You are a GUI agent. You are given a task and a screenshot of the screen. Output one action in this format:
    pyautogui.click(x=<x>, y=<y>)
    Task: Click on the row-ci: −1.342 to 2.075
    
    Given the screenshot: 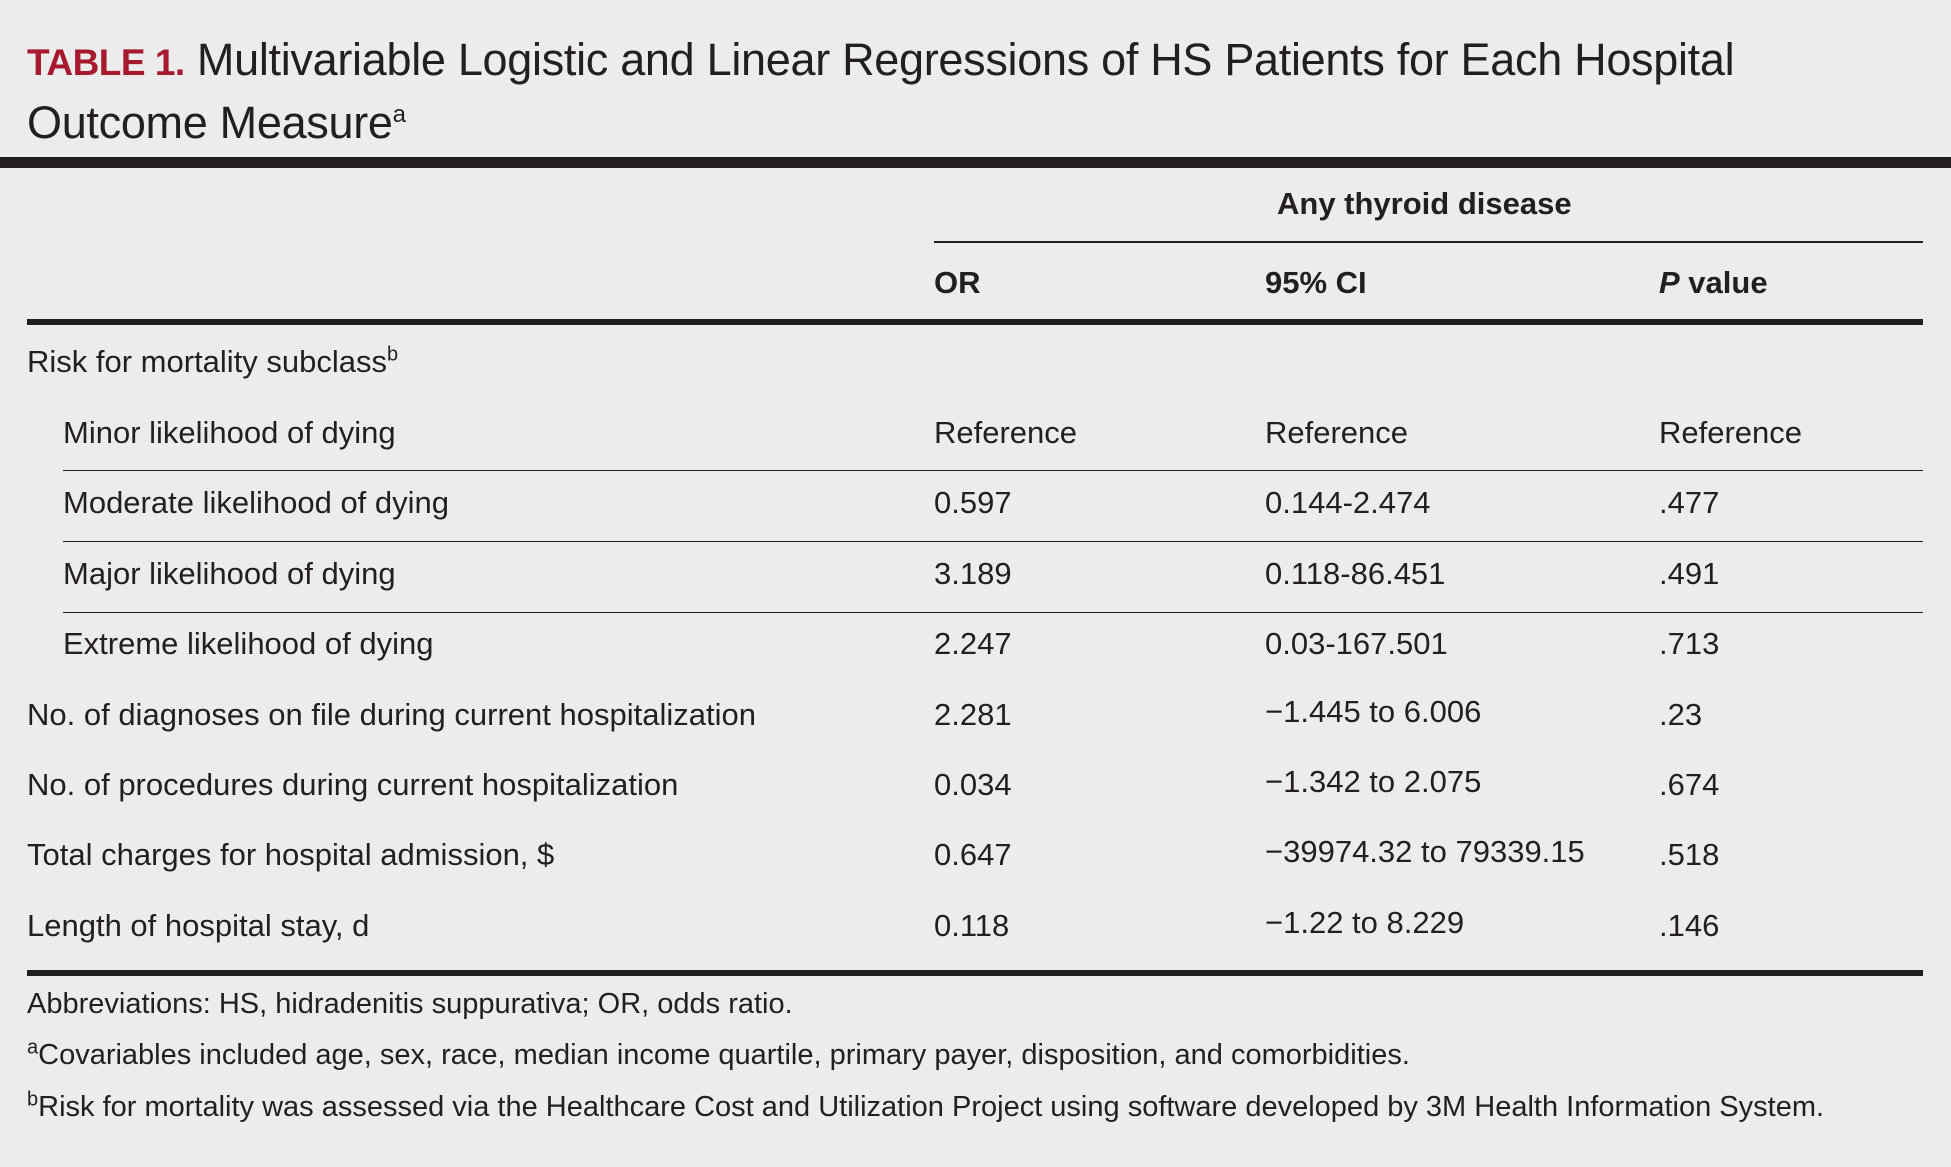 What is the action you would take?
    pyautogui.click(x=1373, y=781)
    